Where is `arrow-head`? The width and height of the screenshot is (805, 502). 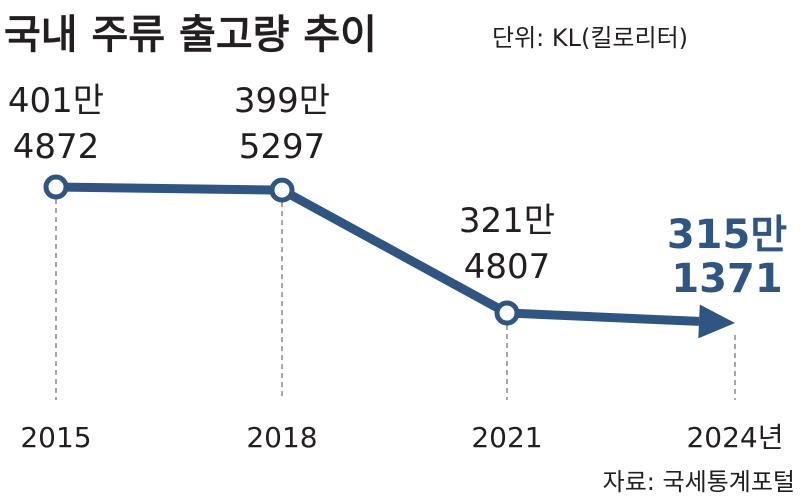 arrow-head is located at coordinates (716, 321).